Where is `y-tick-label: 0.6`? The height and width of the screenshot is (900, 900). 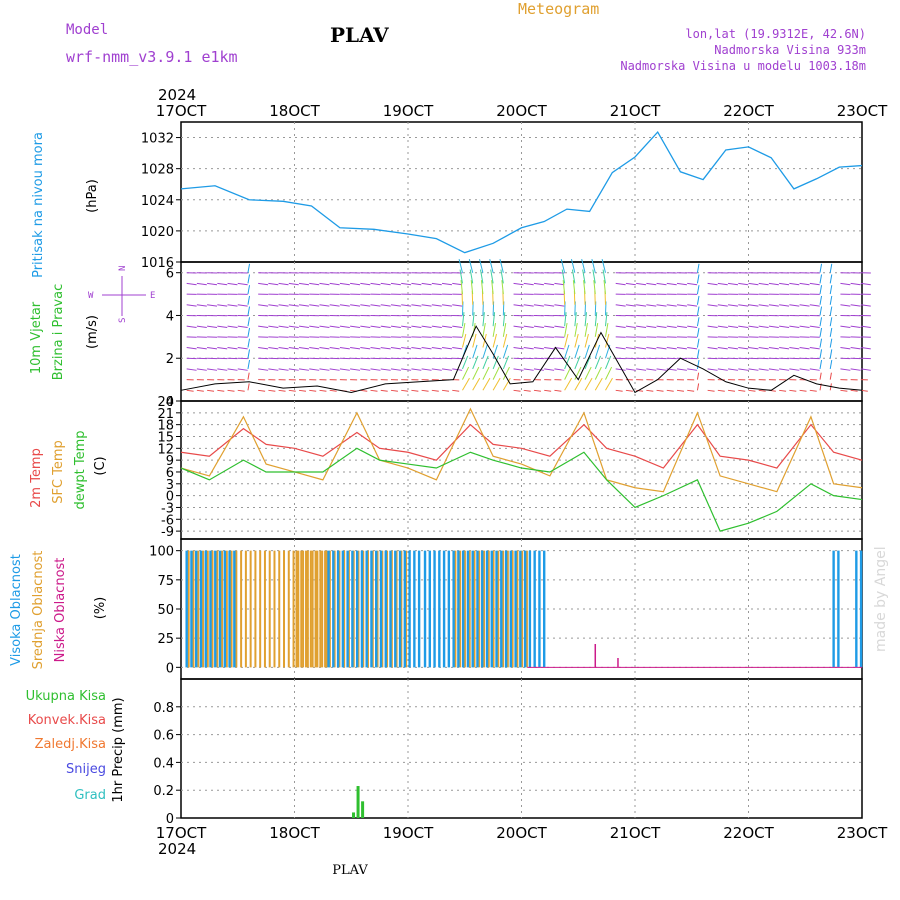
y-tick-label: 0.6 is located at coordinates (163, 736).